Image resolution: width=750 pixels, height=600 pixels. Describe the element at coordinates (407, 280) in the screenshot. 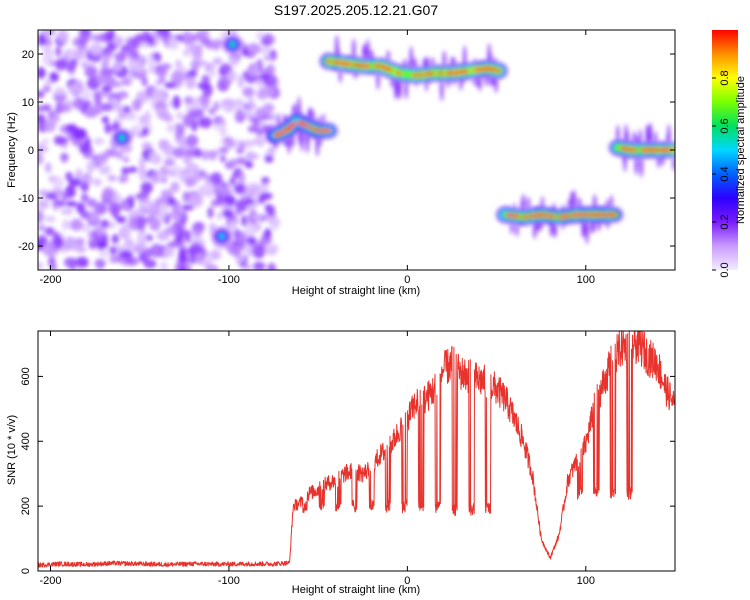

I see `spectrogram-x-tick-label: 0` at that location.